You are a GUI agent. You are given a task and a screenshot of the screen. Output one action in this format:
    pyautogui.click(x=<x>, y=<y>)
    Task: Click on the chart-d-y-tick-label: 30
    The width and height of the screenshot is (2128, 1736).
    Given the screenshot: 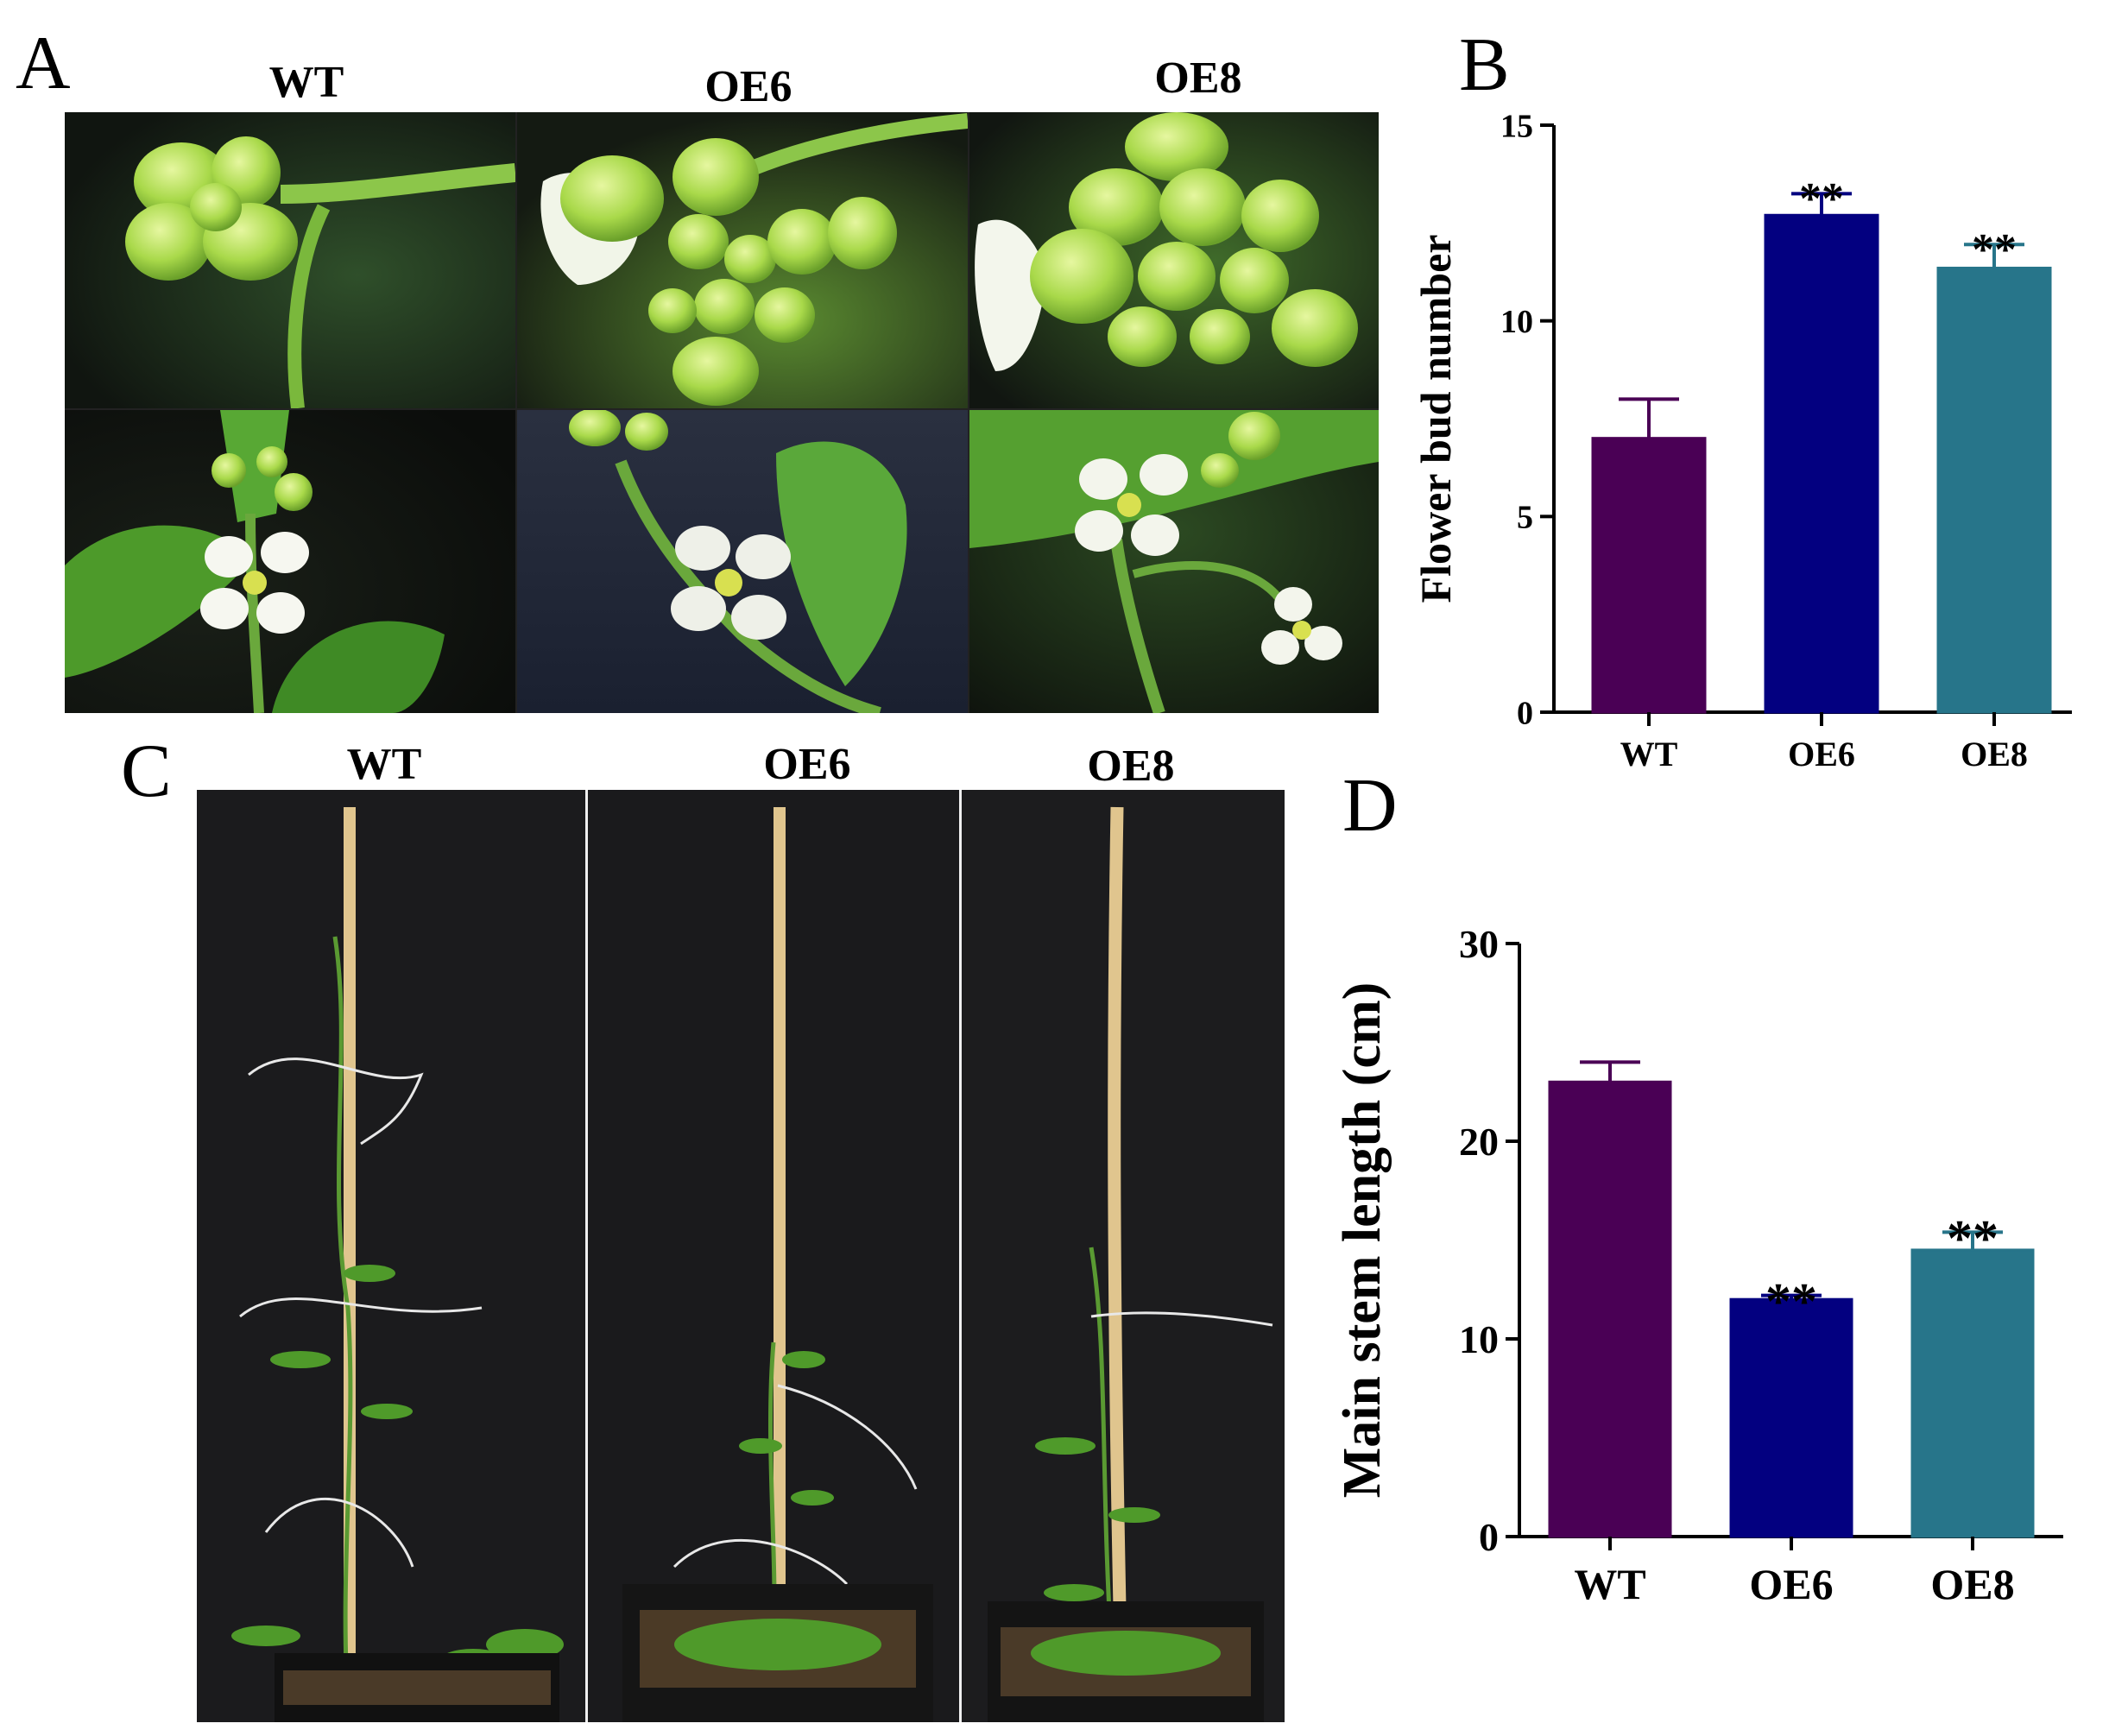 What is the action you would take?
    pyautogui.click(x=1479, y=944)
    